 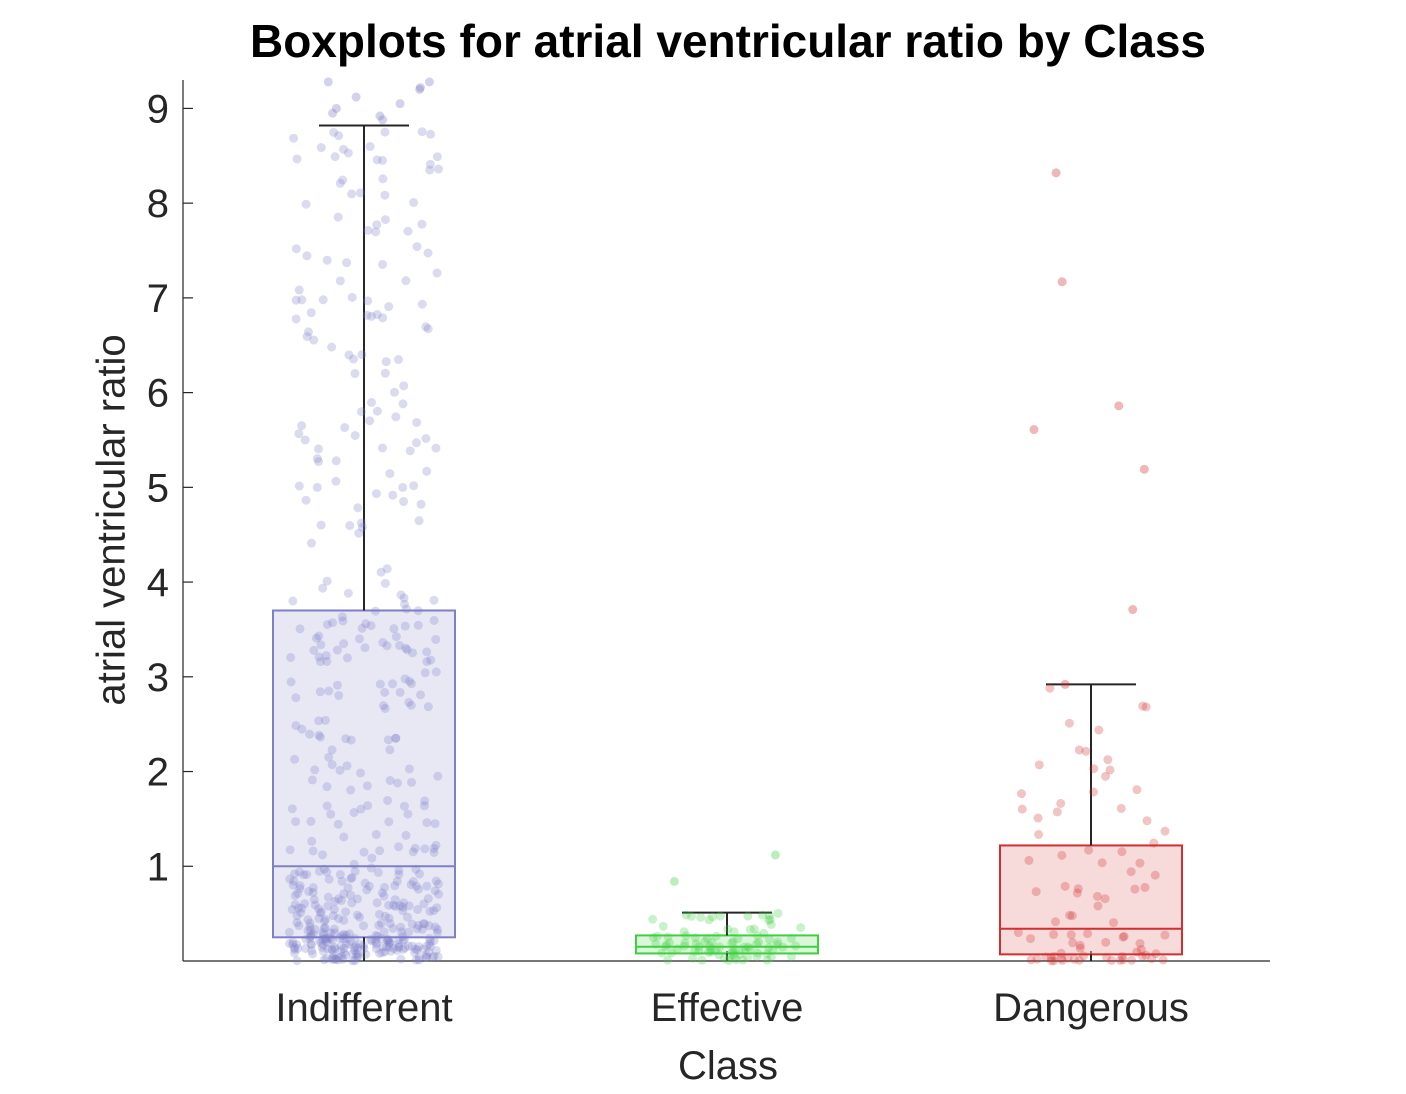 What do you see at coordinates (158, 583) in the screenshot?
I see `y-tick-label: 4` at bounding box center [158, 583].